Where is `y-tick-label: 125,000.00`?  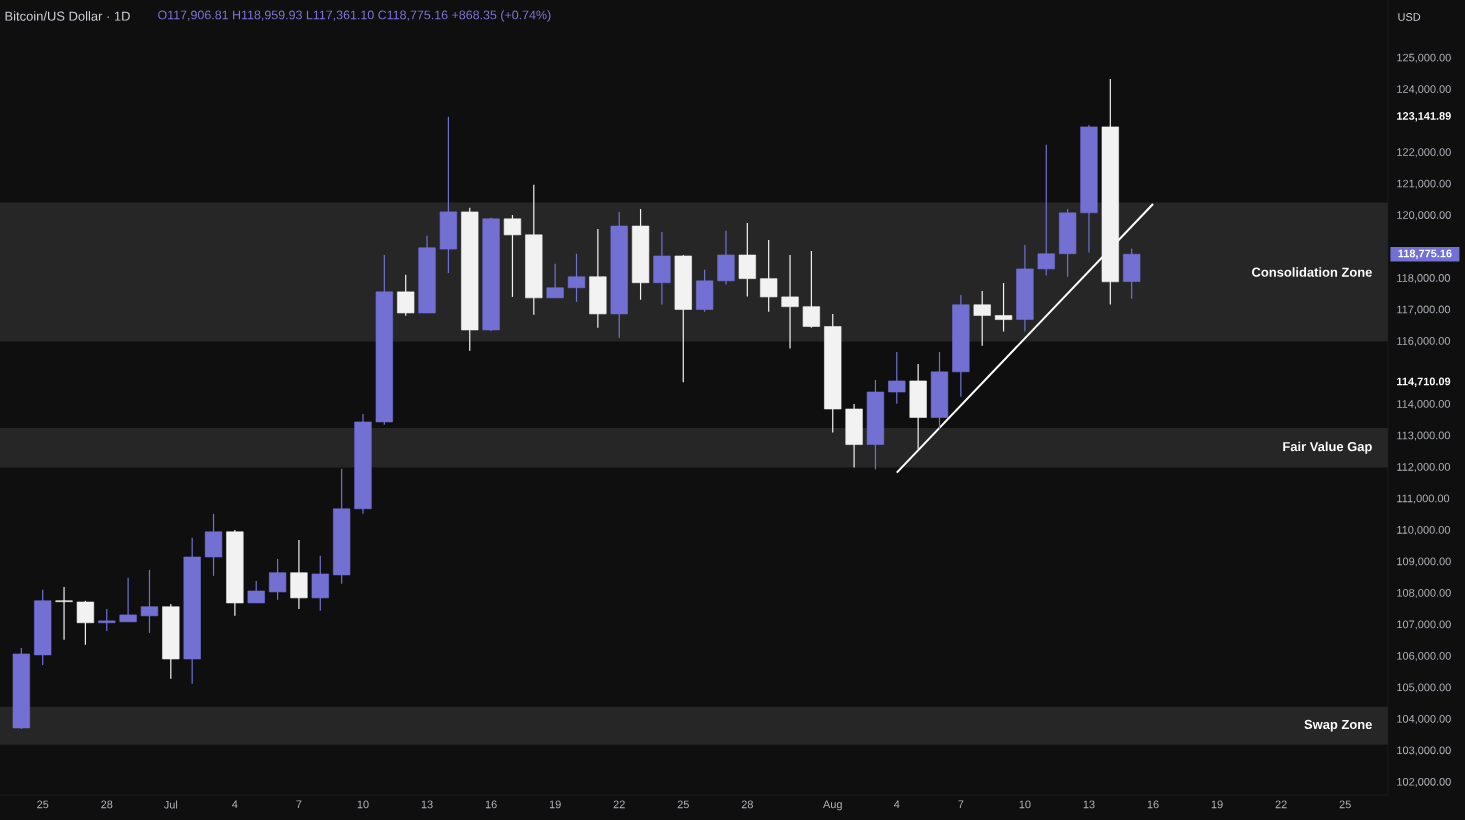 y-tick-label: 125,000.00 is located at coordinates (1424, 58).